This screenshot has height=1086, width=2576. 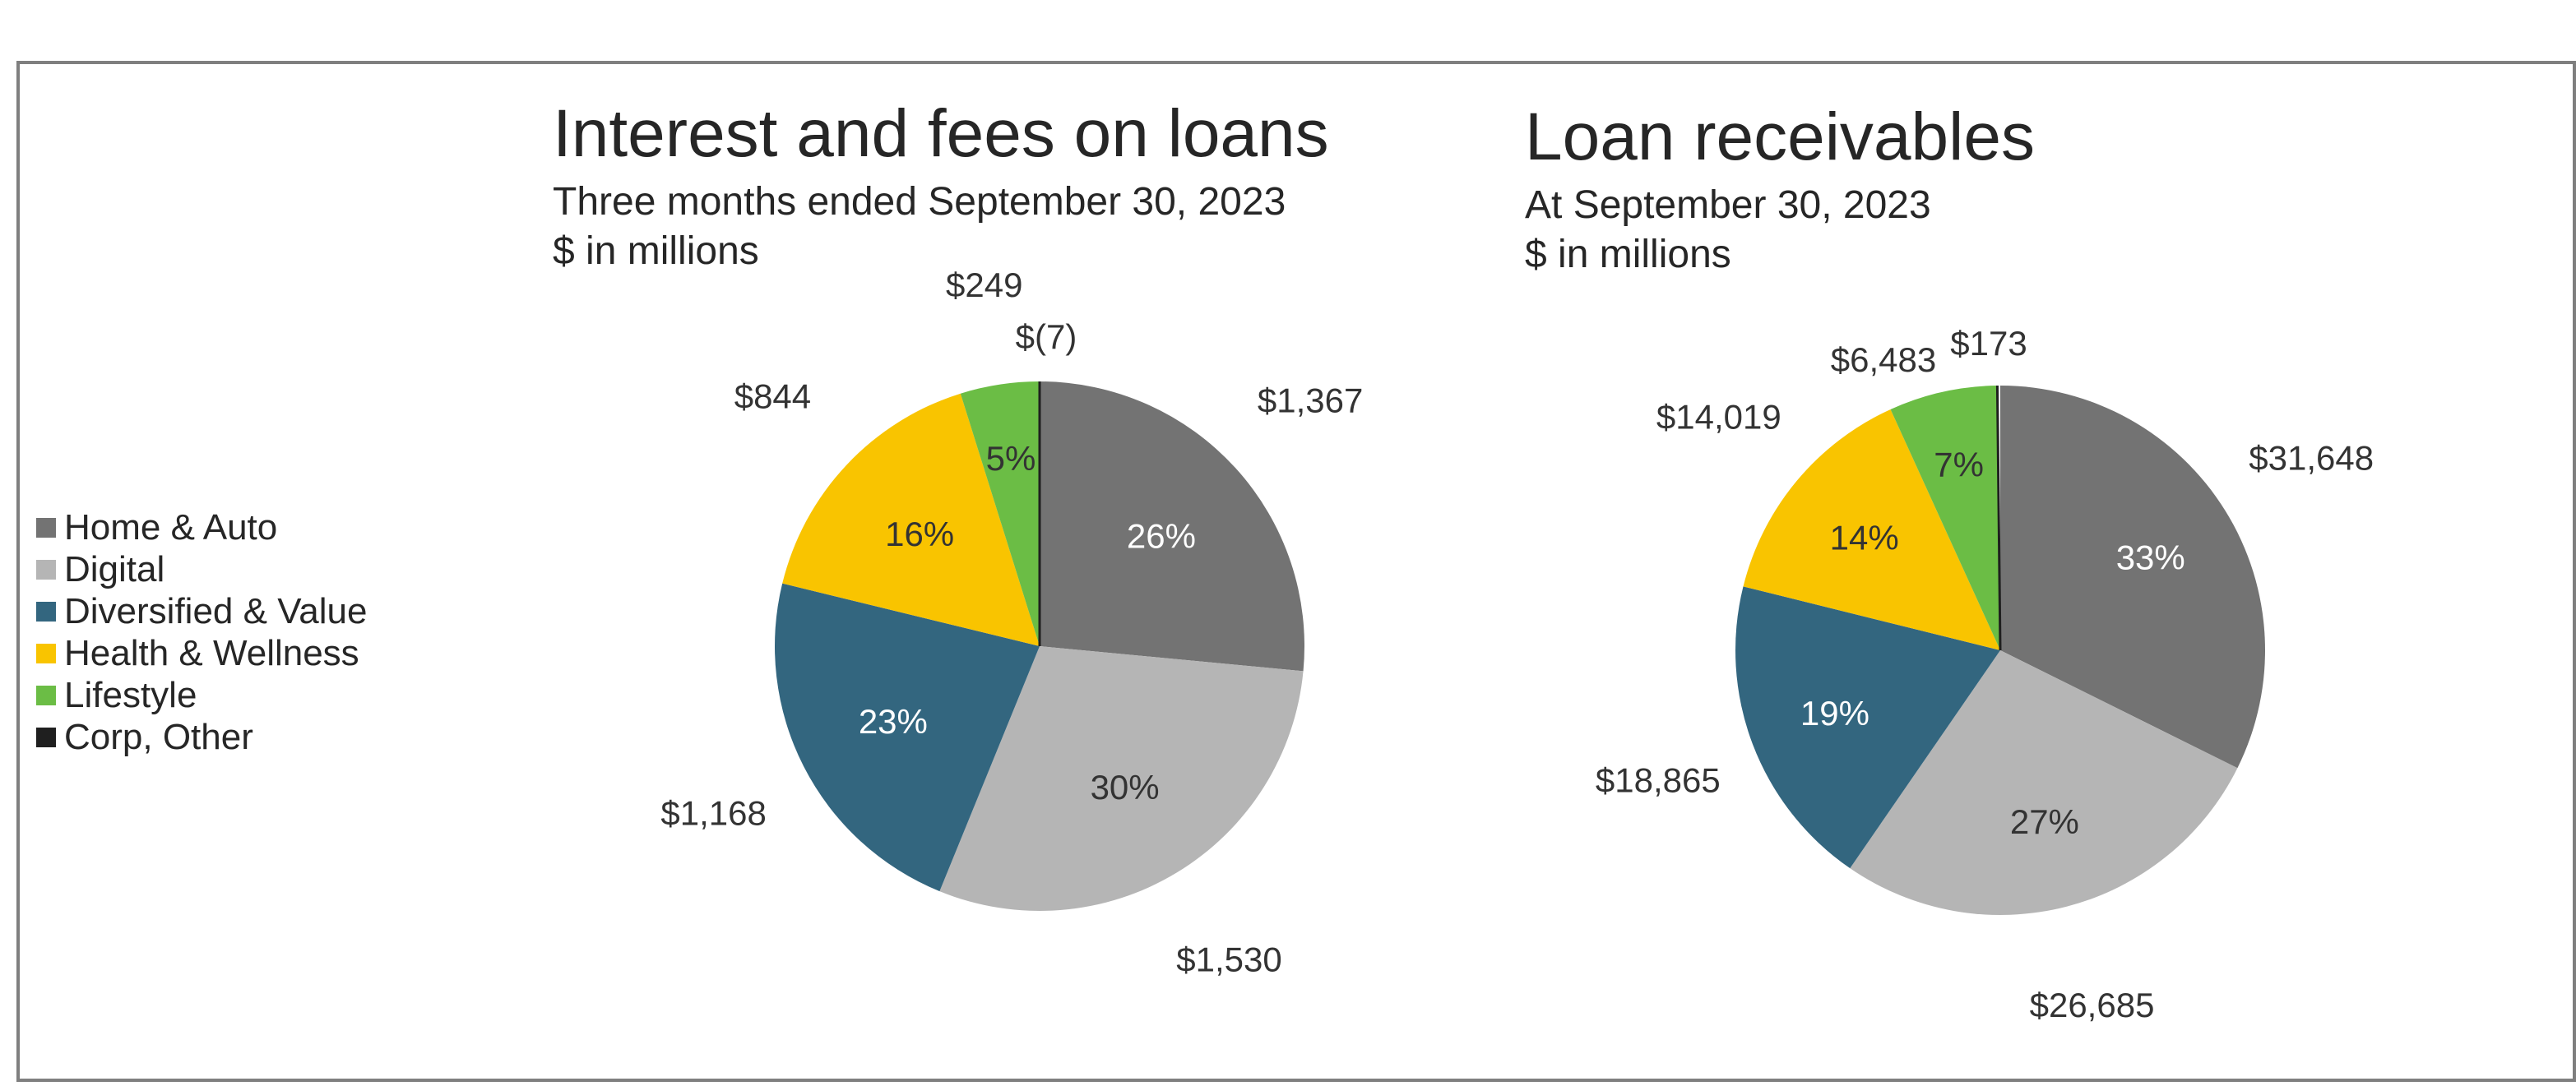 I want to click on legend-label: Diversified & Value, so click(x=216, y=610).